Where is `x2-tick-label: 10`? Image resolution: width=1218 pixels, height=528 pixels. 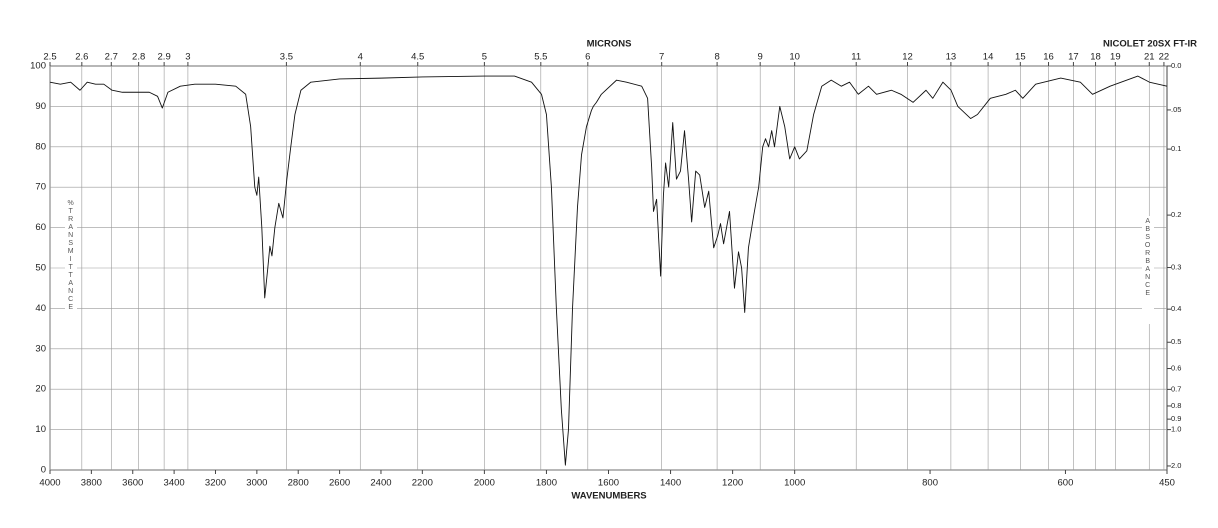 x2-tick-label: 10 is located at coordinates (794, 57).